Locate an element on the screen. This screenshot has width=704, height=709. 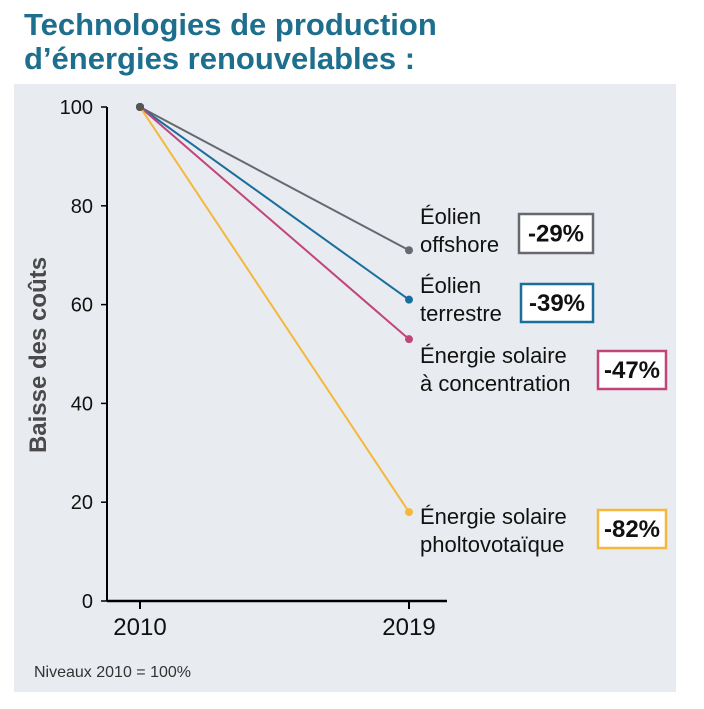
series-label: offshore is located at coordinates (459, 244).